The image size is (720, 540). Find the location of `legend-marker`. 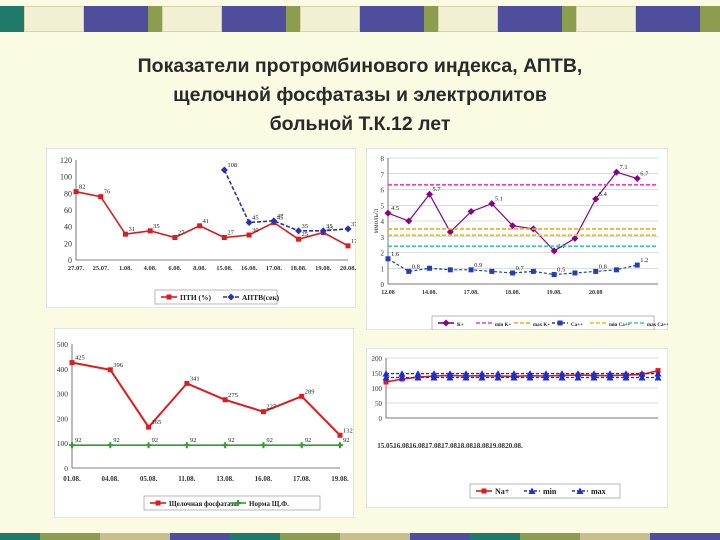

legend-marker is located at coordinates (532, 490).